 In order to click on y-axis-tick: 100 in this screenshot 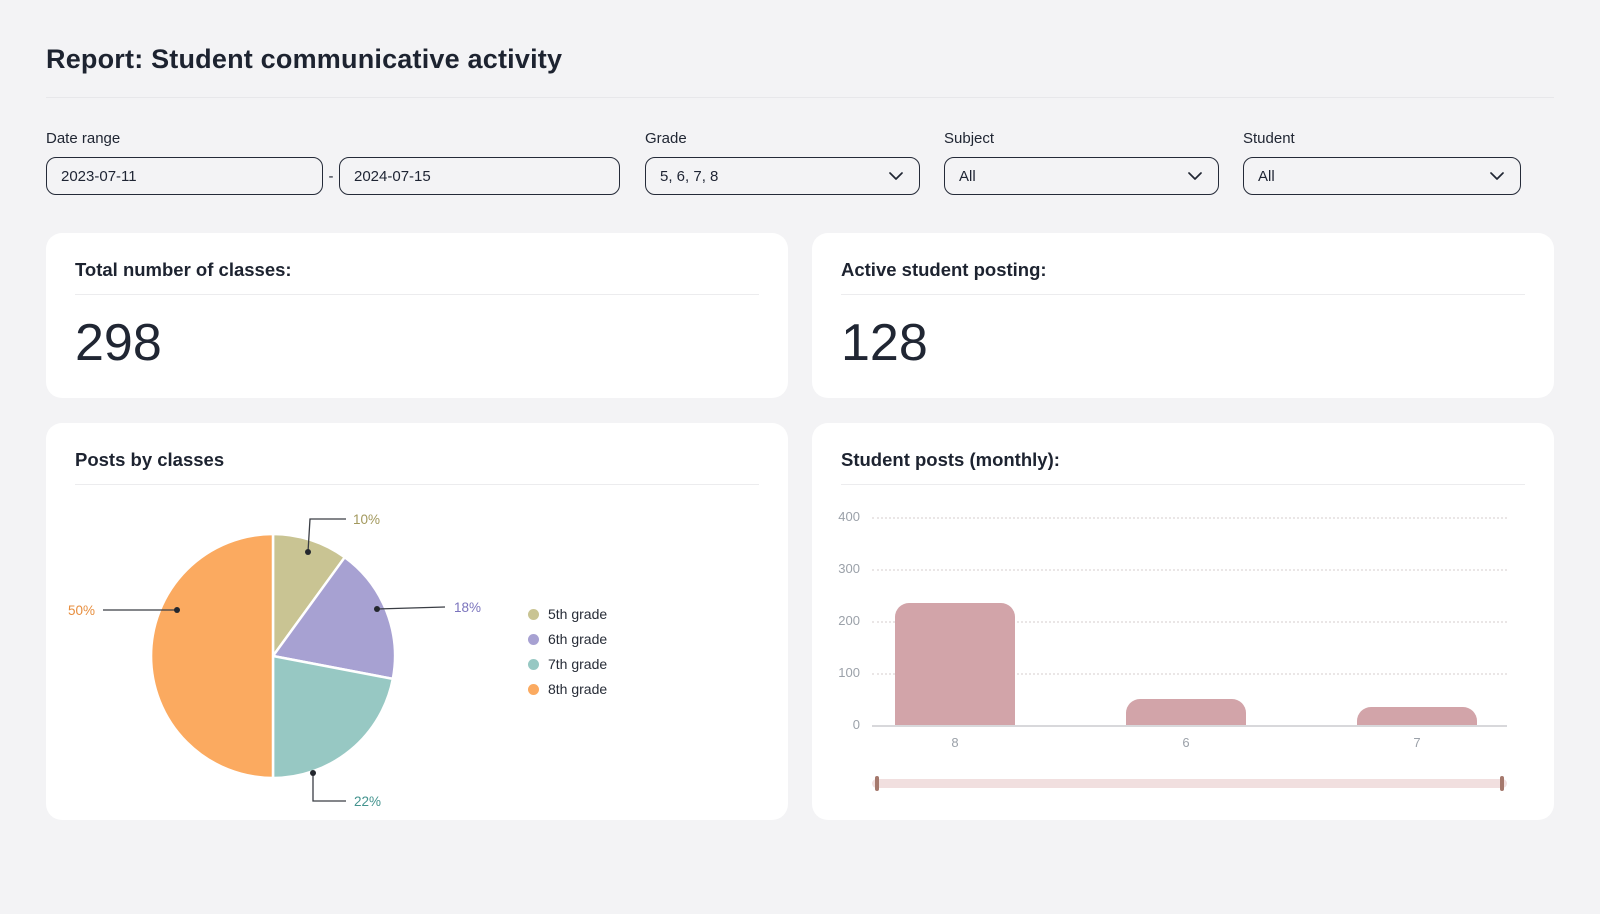, I will do `click(849, 672)`.